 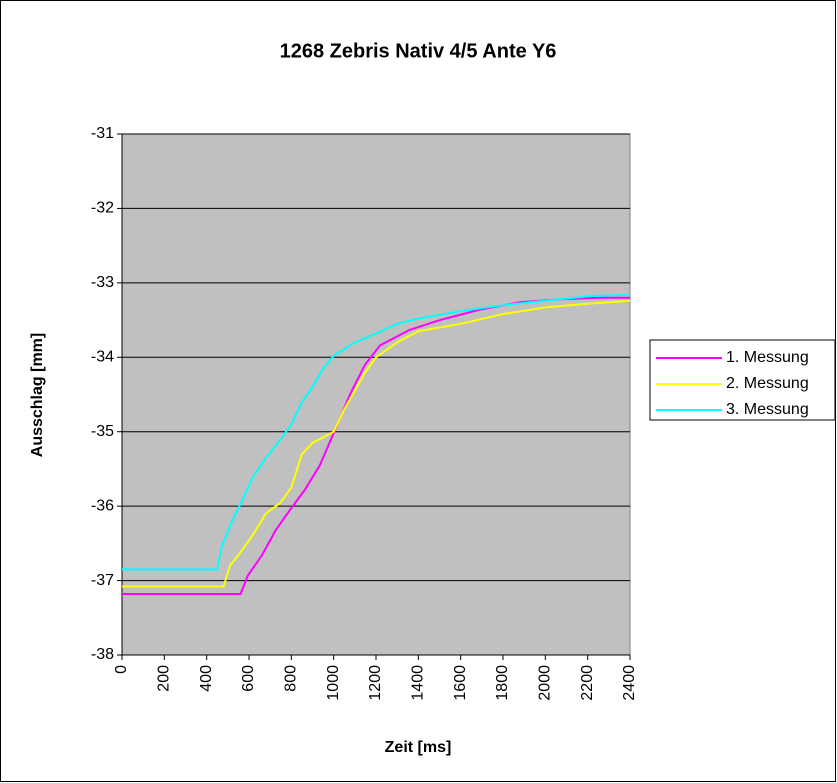 What do you see at coordinates (37, 395) in the screenshot?
I see `y-axis-label: Ausschlag [mm]` at bounding box center [37, 395].